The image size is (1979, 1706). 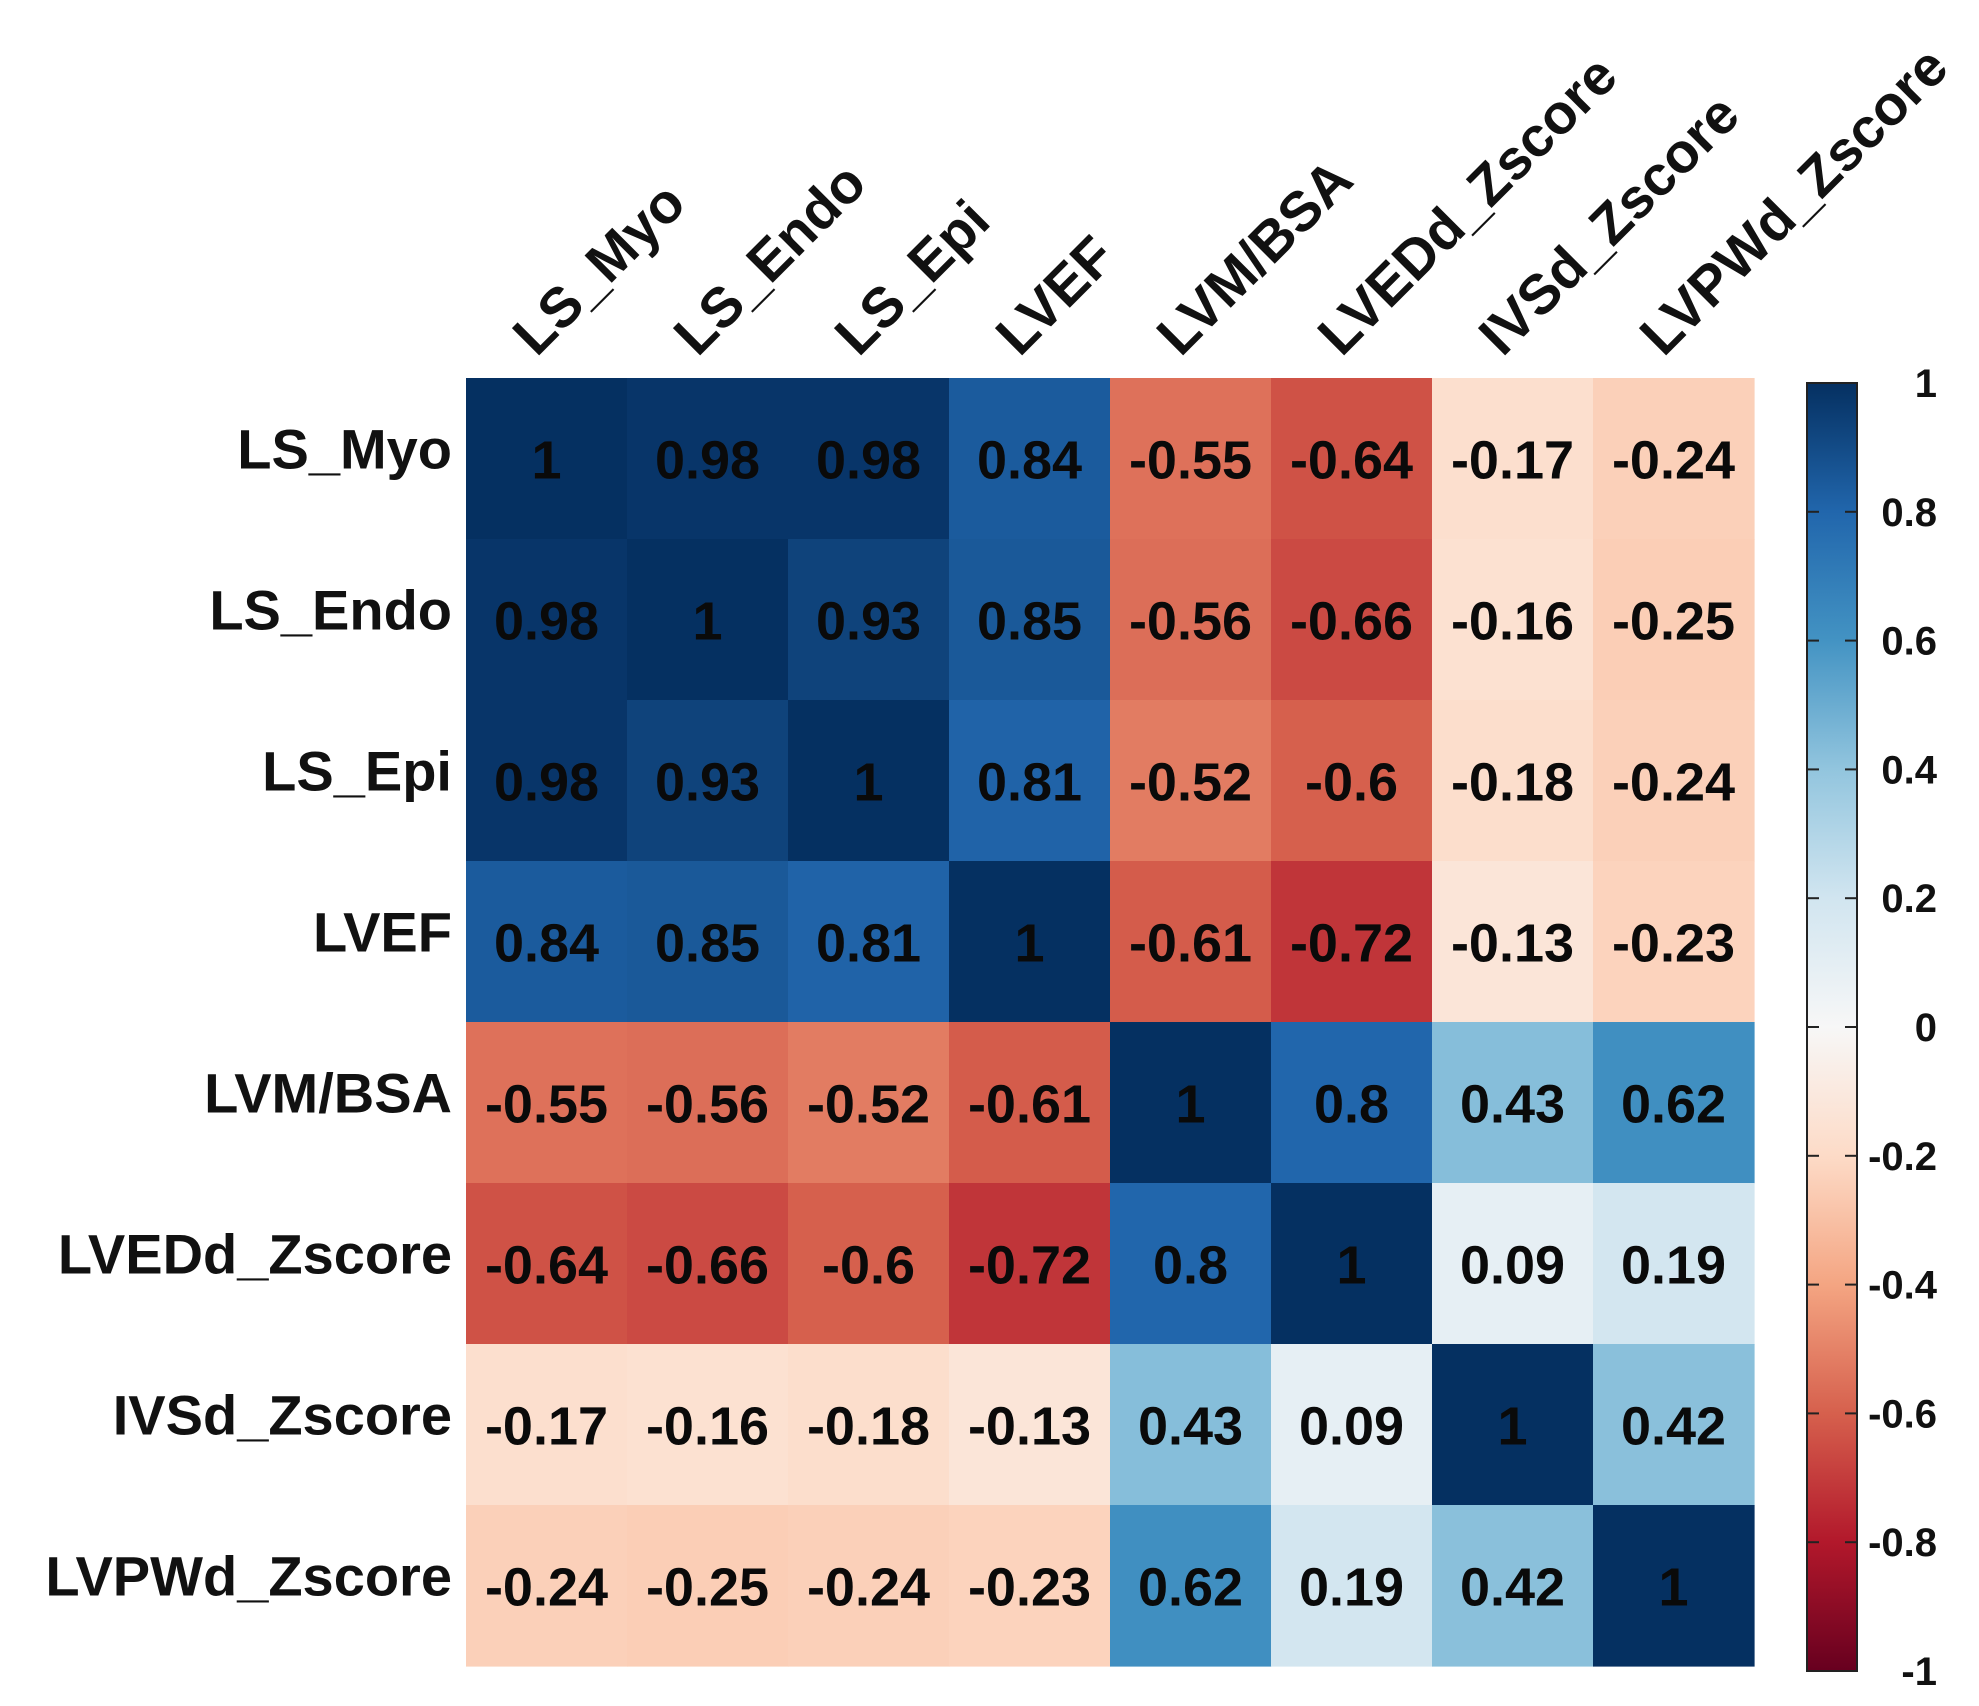 What do you see at coordinates (1926, 1028) in the screenshot?
I see `colorbar-tick-label: 0` at bounding box center [1926, 1028].